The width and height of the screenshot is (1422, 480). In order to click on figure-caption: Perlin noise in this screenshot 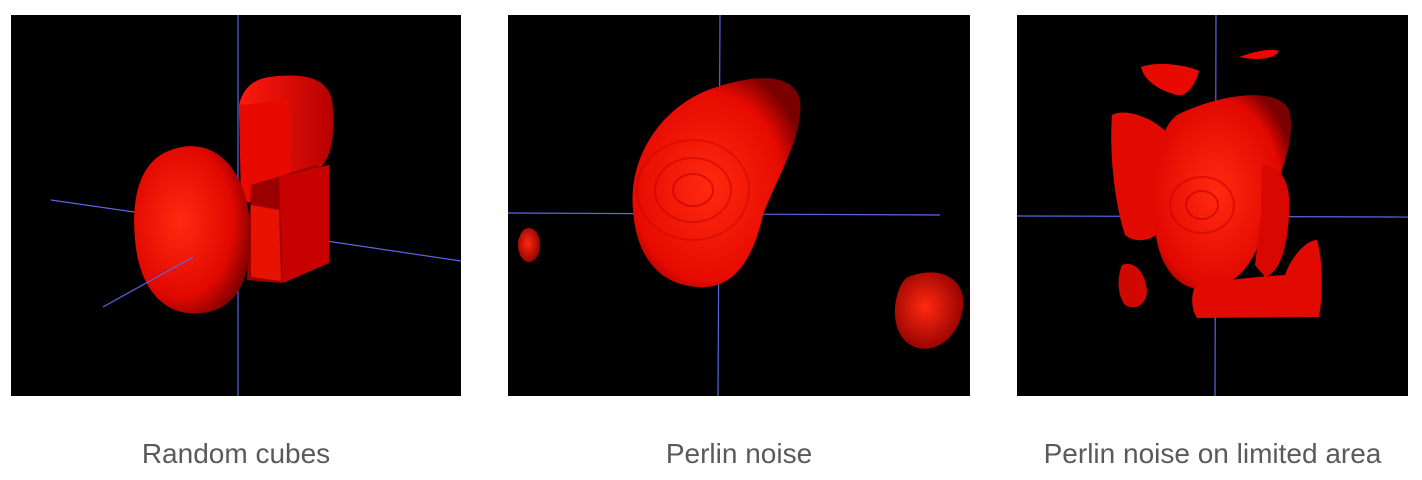, I will do `click(739, 453)`.